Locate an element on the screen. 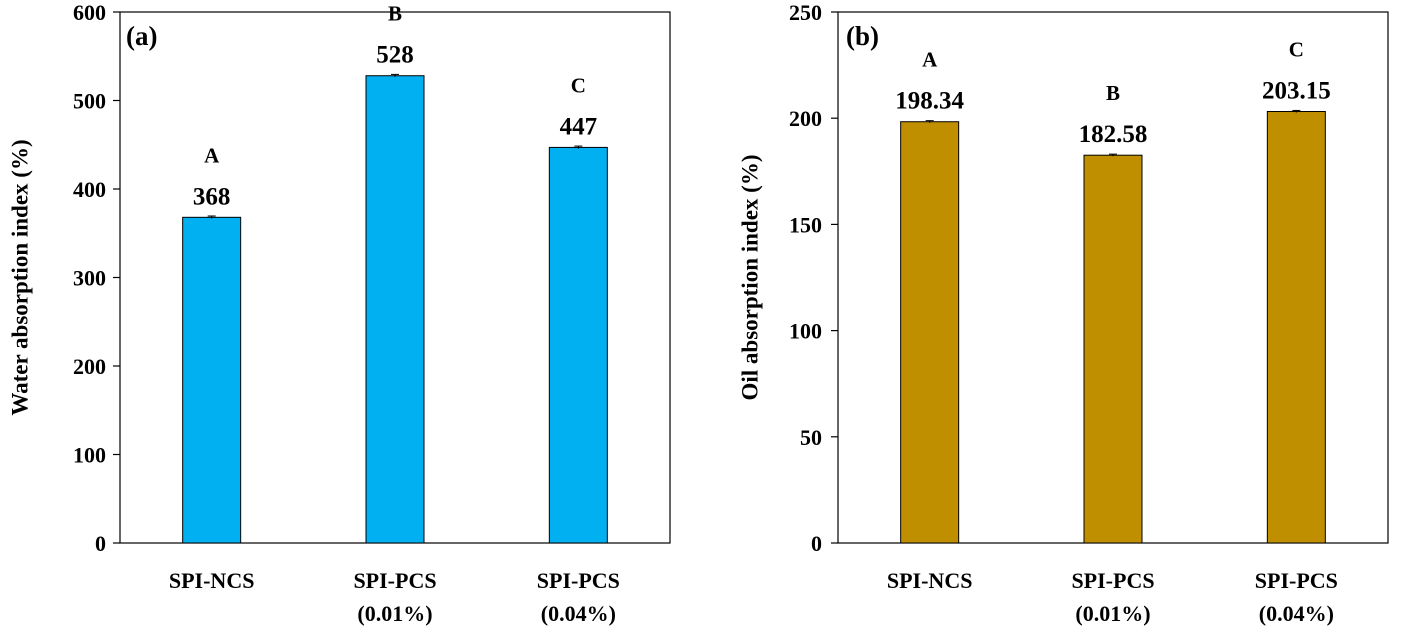  y-axis-label: Water absorption index (%) is located at coordinates (19, 277).